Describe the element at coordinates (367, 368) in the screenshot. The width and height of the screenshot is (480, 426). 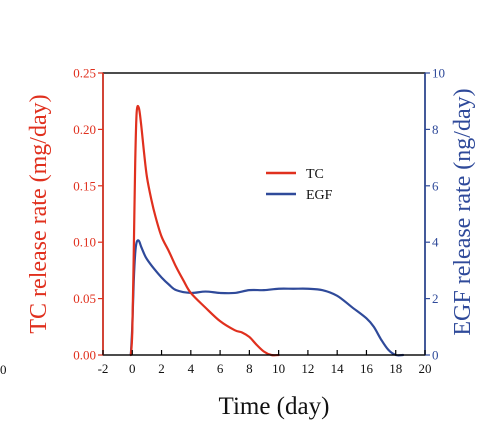
I see `x-tick-label: 16` at that location.